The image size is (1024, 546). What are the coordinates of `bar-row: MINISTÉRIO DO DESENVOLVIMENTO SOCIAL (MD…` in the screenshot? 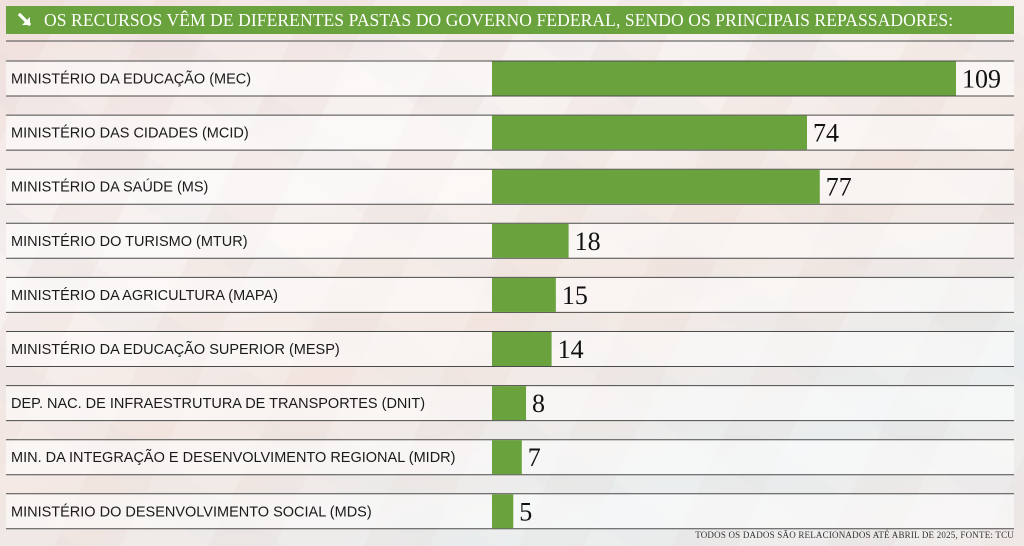 It's located at (510, 511).